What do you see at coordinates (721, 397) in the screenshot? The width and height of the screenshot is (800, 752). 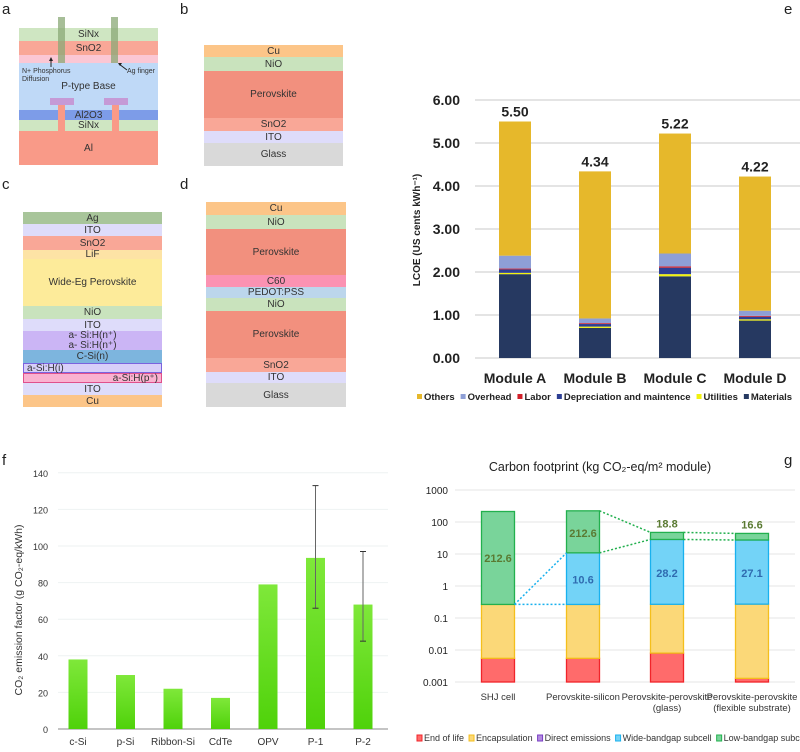 I see `legend-label: Utilities` at bounding box center [721, 397].